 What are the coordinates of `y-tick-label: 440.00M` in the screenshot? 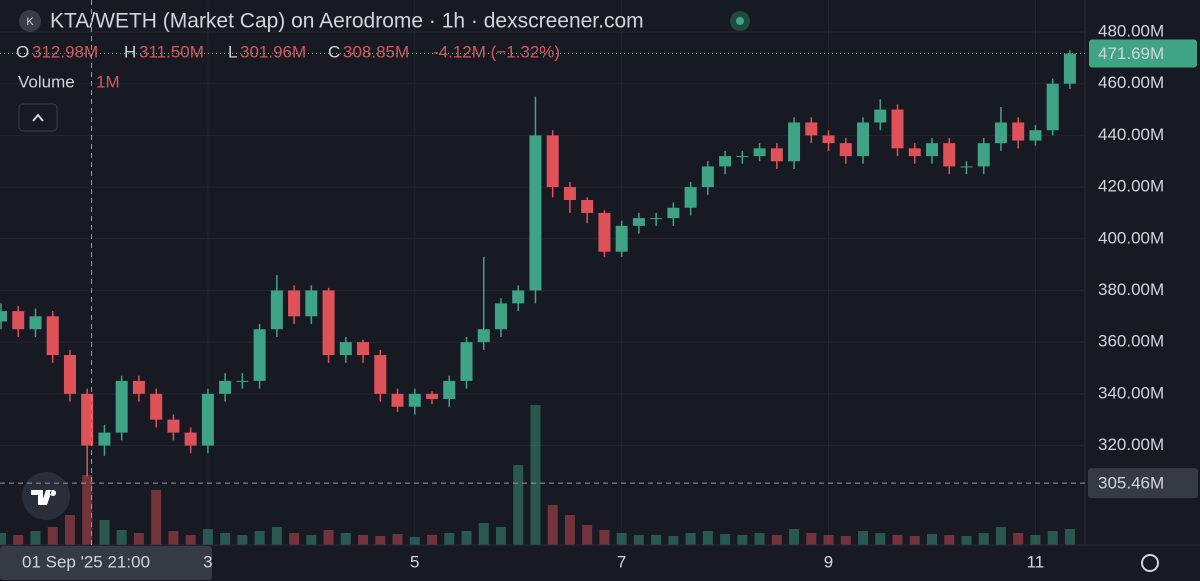 It's located at (1131, 134).